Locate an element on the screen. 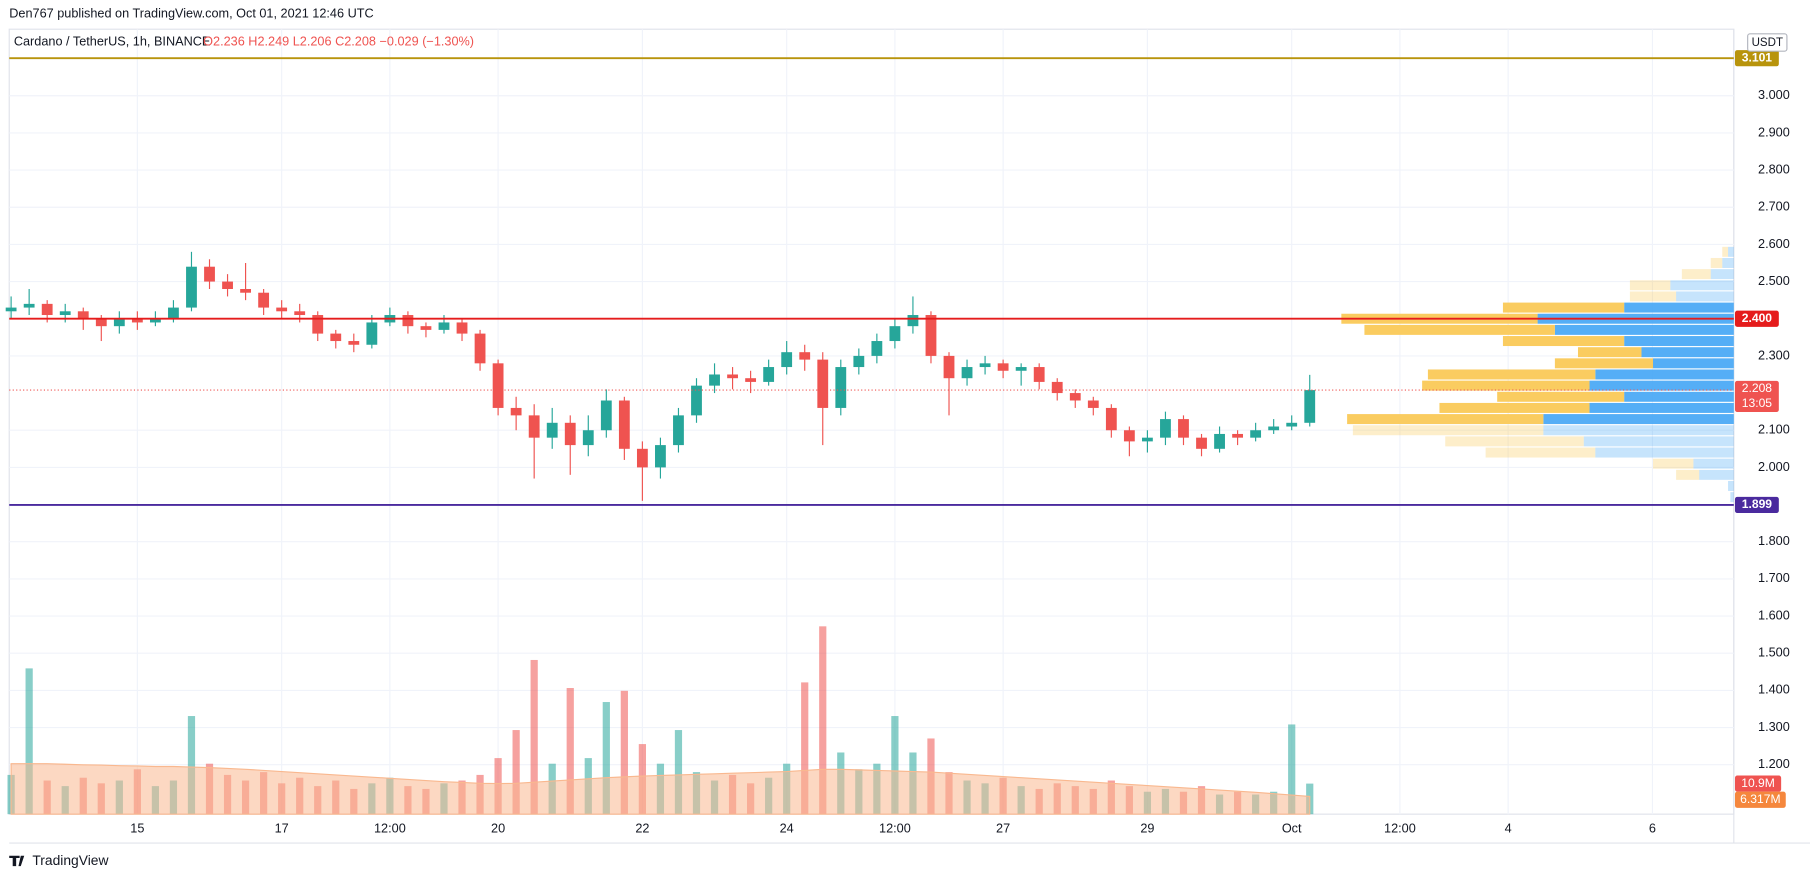 This screenshot has width=1810, height=878. currency-label: USDT is located at coordinates (1767, 43).